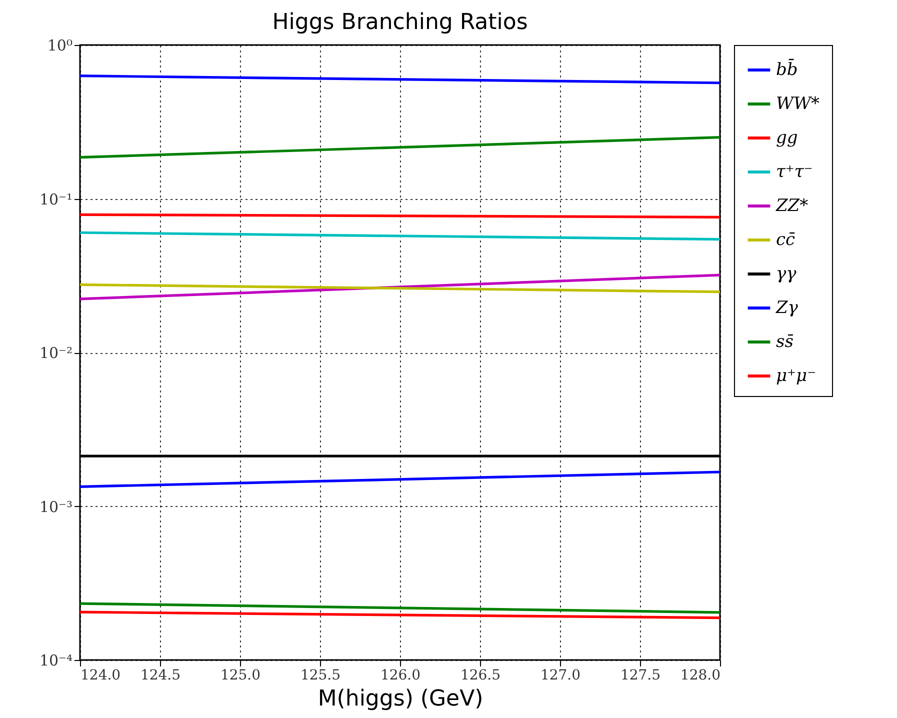 This screenshot has width=897, height=718. I want to click on legend-label: gg, so click(787, 138).